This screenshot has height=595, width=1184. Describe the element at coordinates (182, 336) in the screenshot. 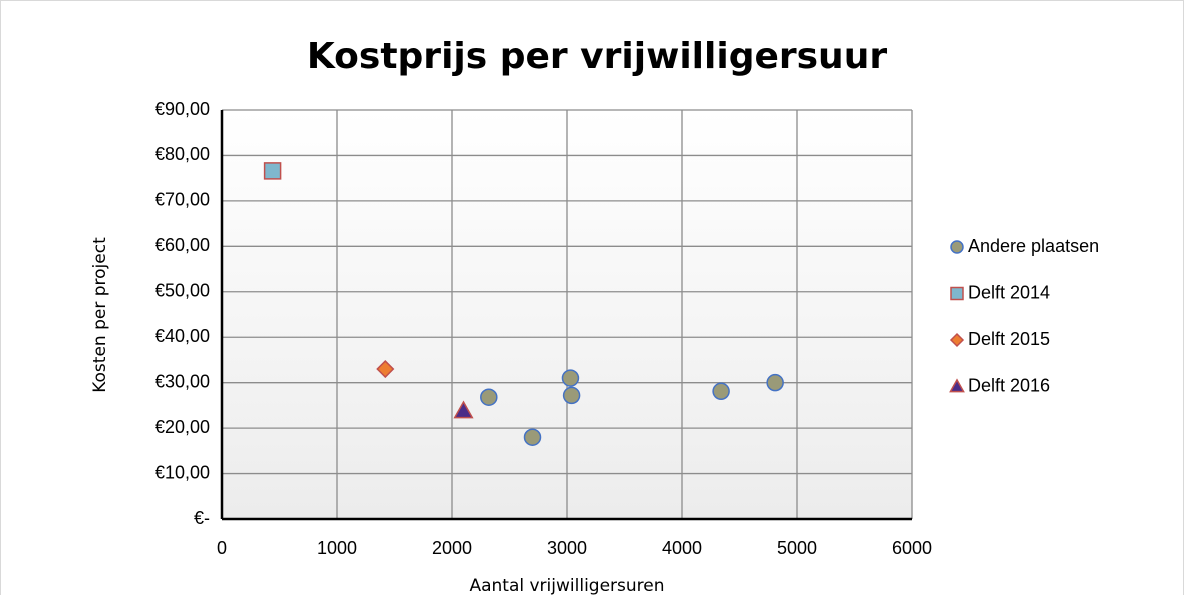

I see `y-tick-label: €40,00` at that location.